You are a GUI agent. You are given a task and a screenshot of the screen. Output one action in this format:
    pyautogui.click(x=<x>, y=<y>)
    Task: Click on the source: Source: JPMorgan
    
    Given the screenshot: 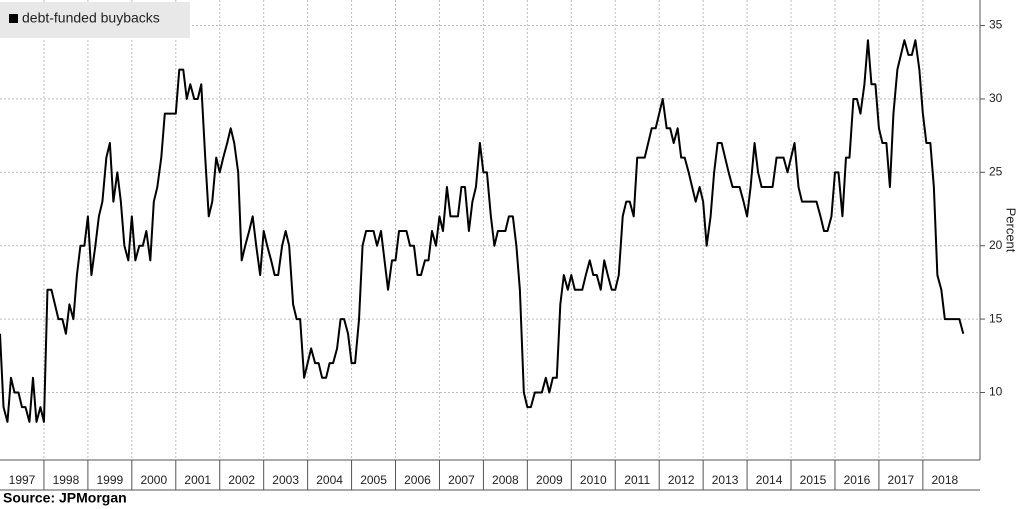 What is the action you would take?
    pyautogui.click(x=65, y=498)
    